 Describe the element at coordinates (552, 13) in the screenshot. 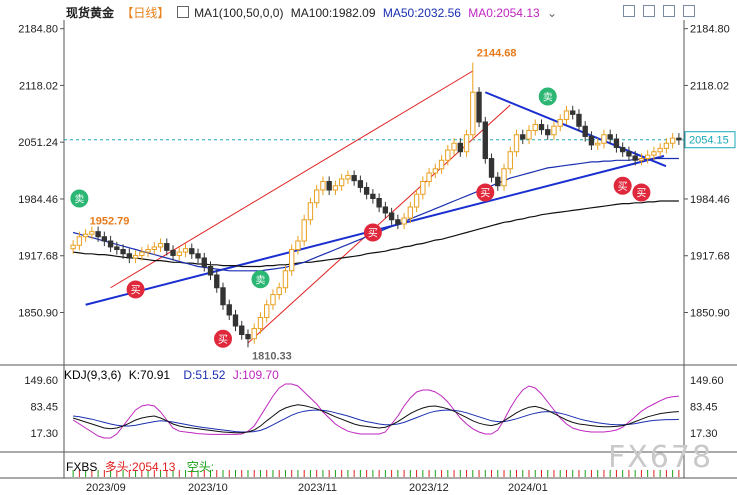

I see `dropdown-icon: ⌄` at that location.